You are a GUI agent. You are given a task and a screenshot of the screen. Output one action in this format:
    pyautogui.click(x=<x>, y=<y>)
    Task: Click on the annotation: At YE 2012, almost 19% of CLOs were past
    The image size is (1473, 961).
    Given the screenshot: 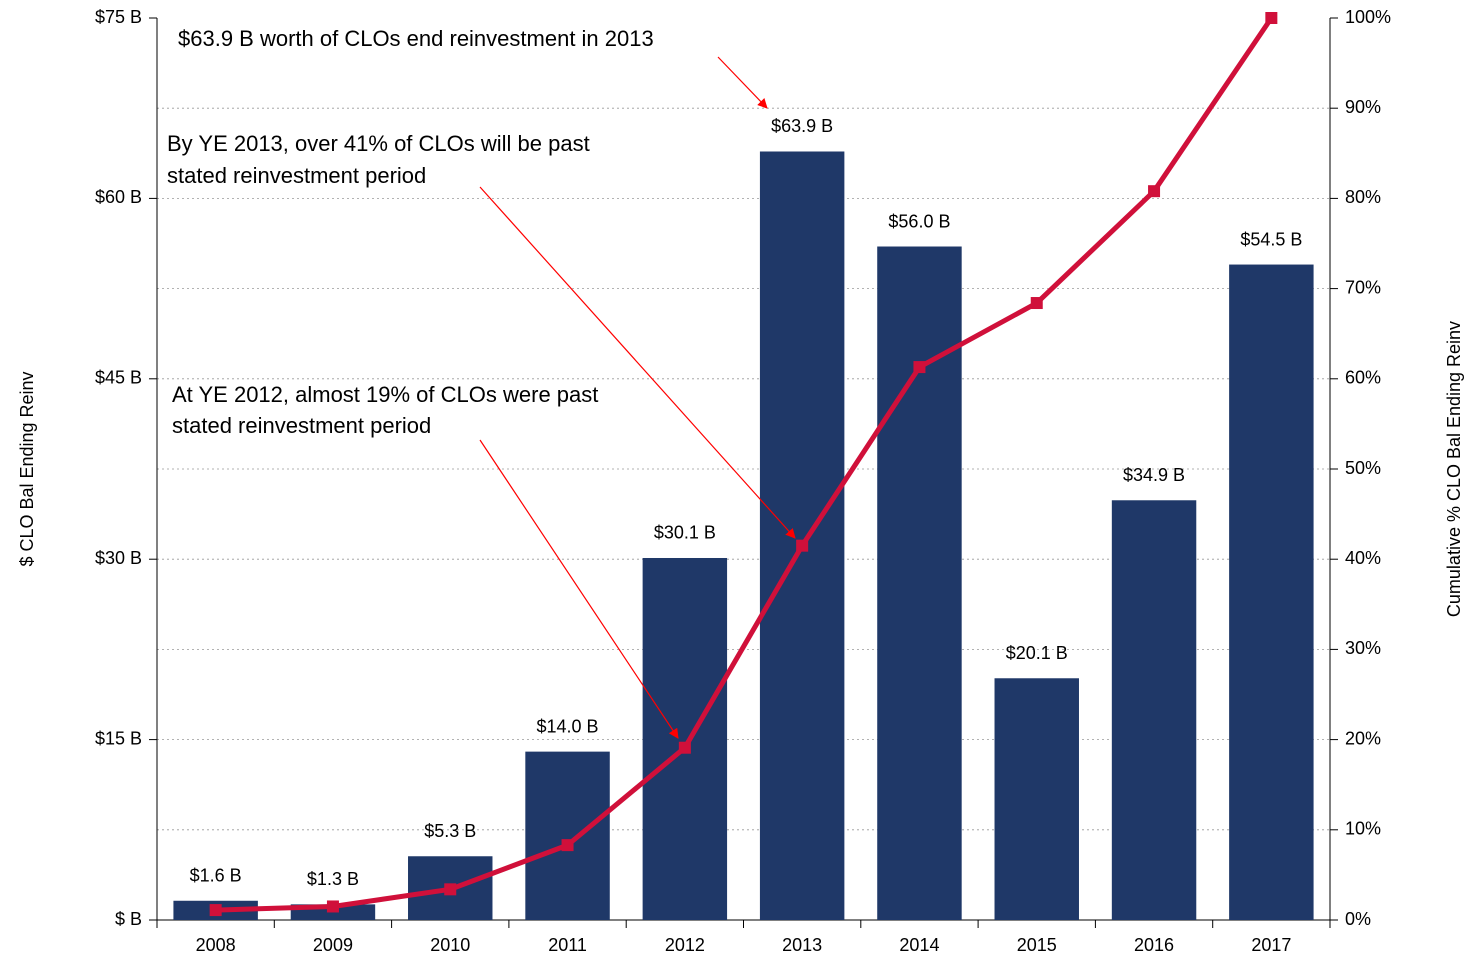 What is the action you would take?
    pyautogui.click(x=385, y=394)
    